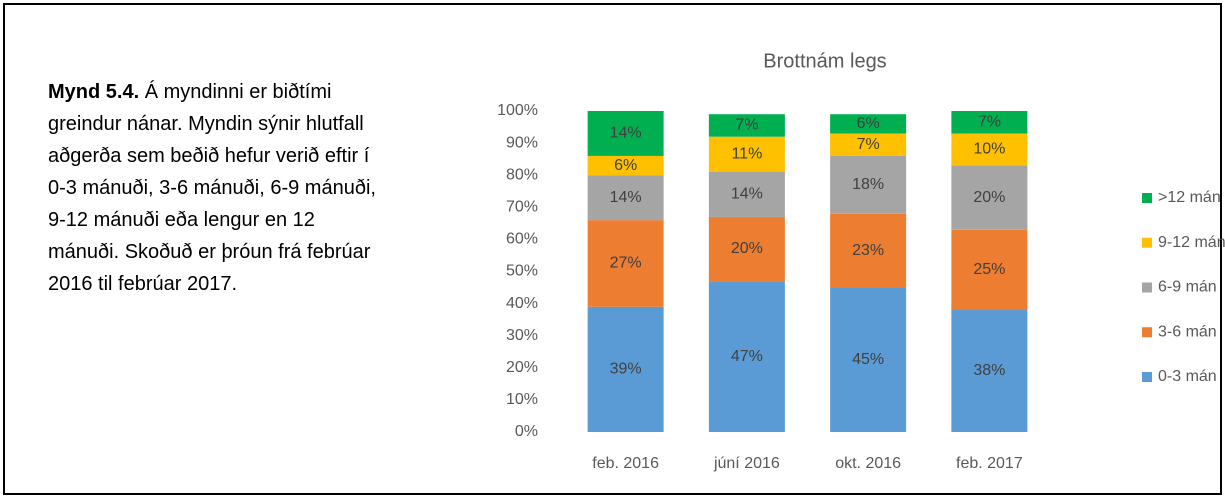  I want to click on data-label: 39%, so click(626, 369).